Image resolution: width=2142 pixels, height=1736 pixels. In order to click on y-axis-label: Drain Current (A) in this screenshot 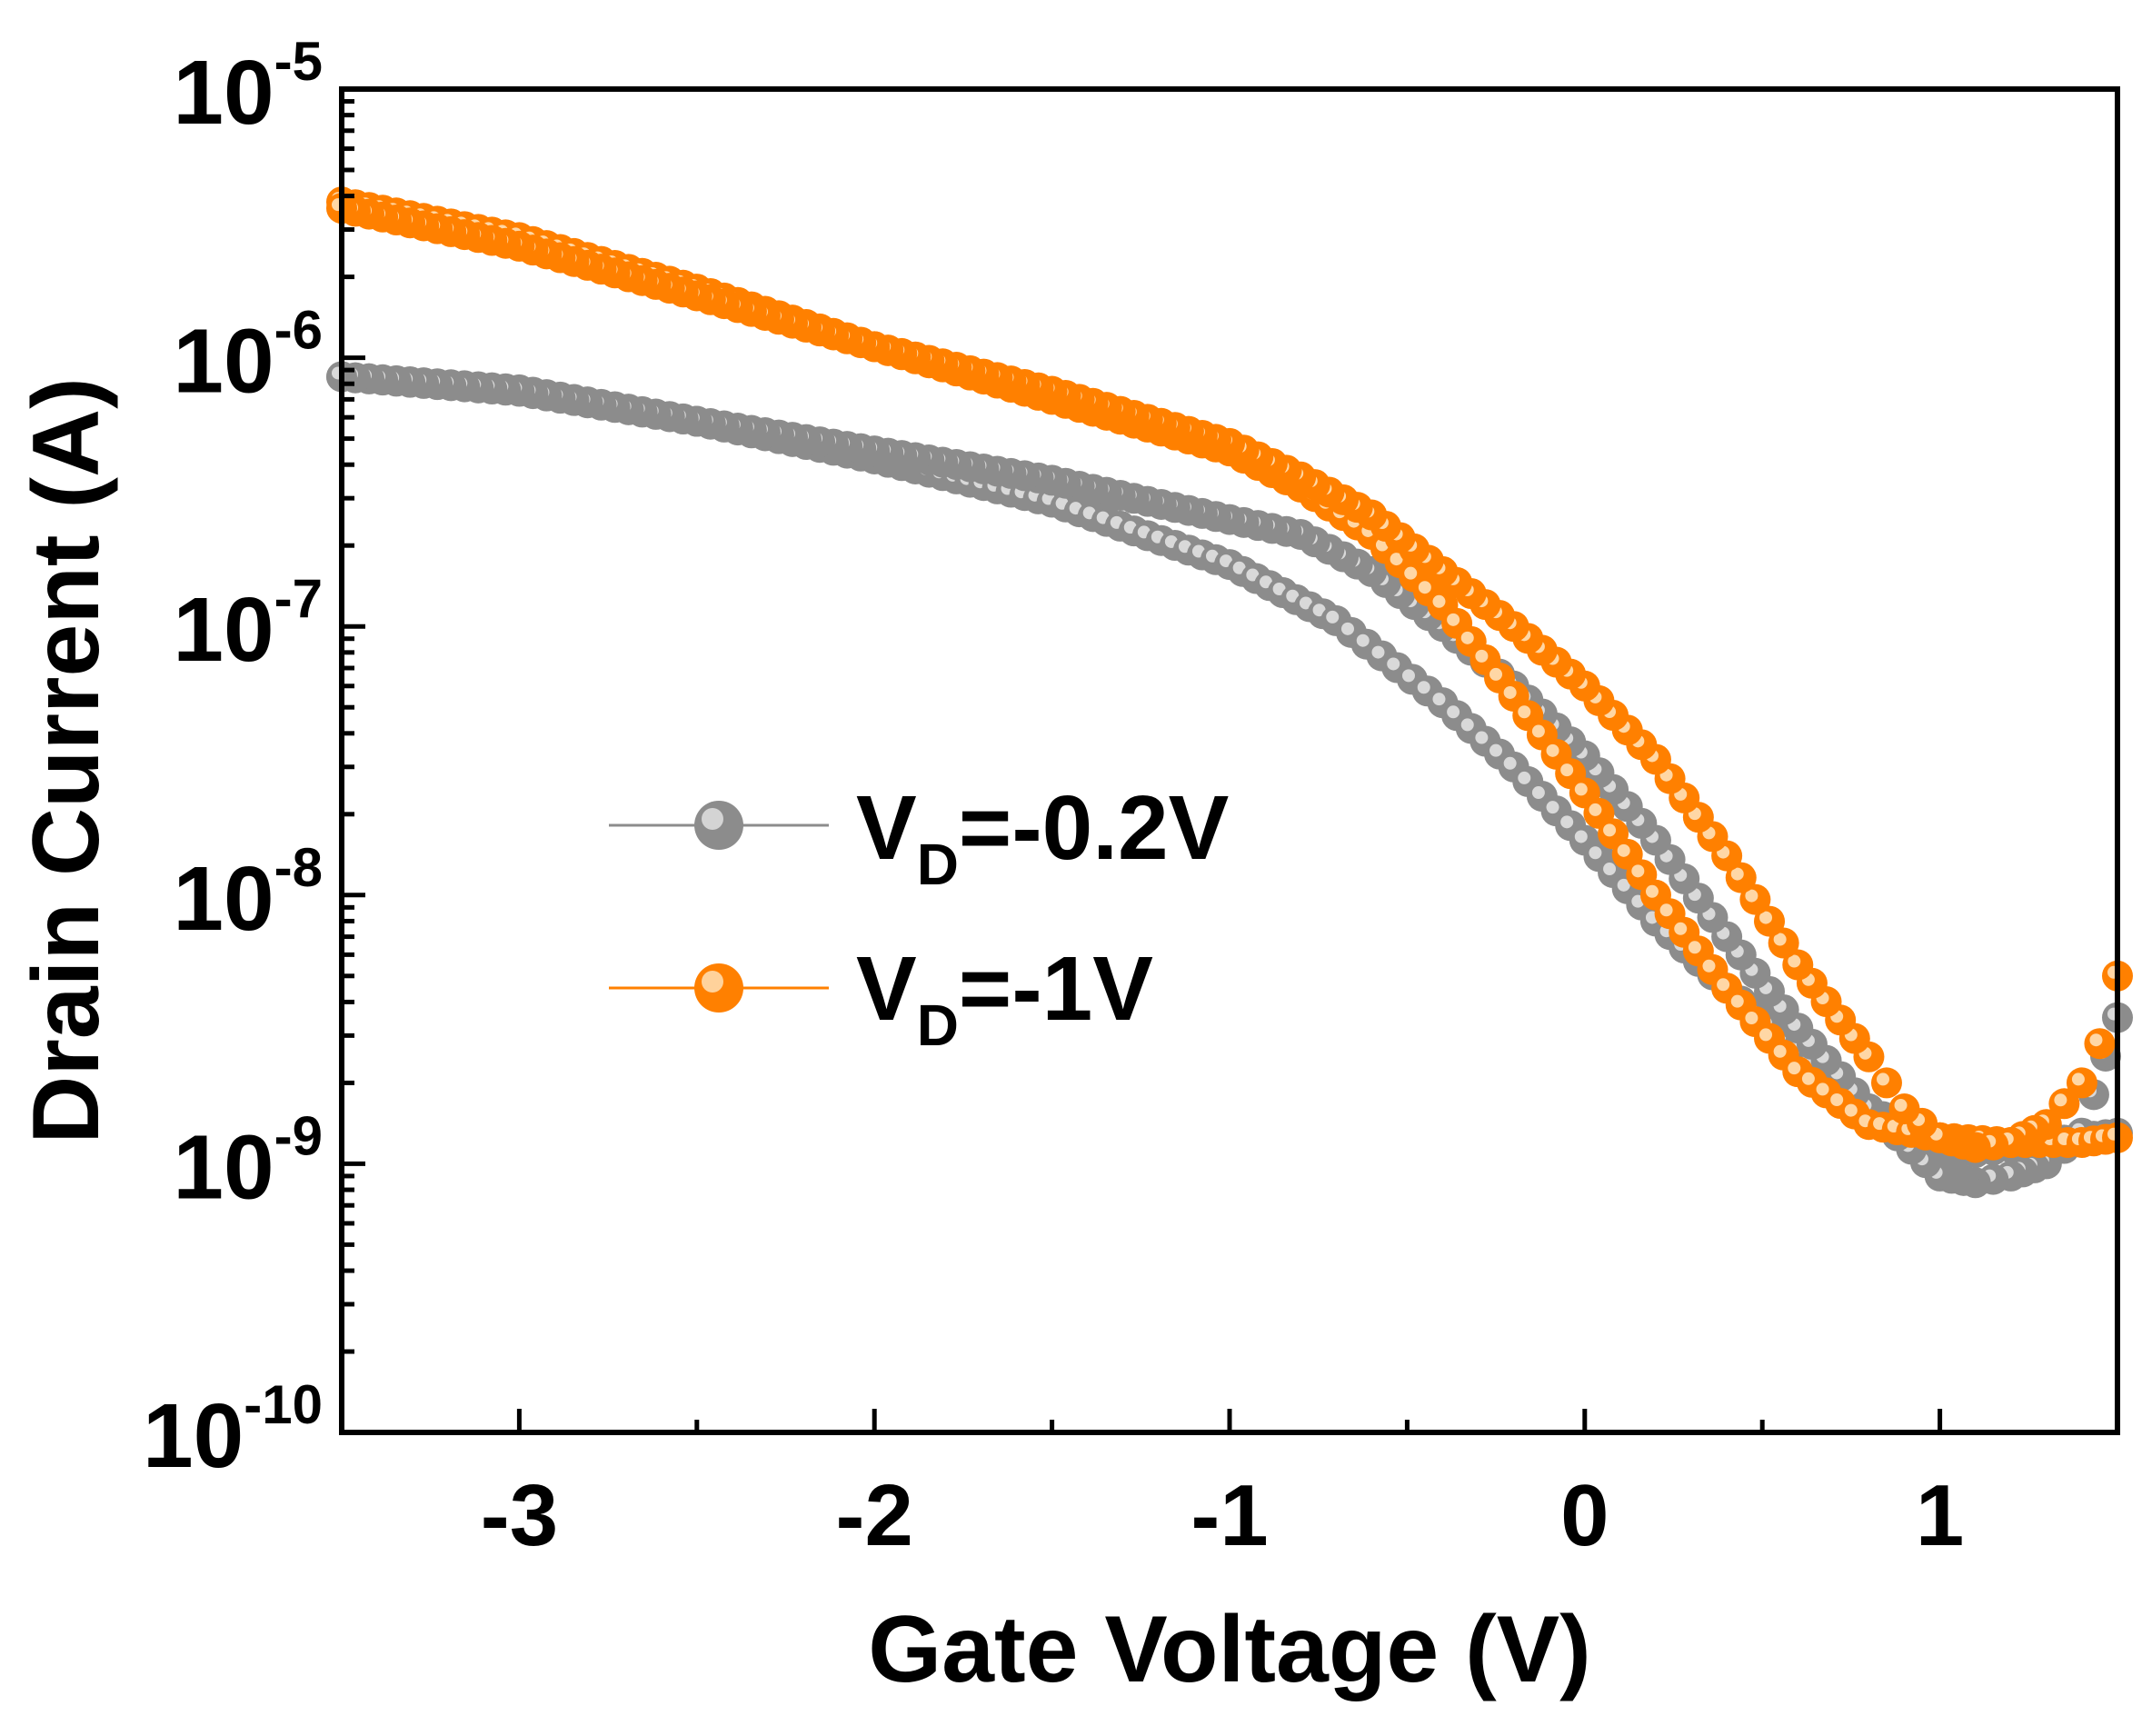, I will do `click(66, 760)`.